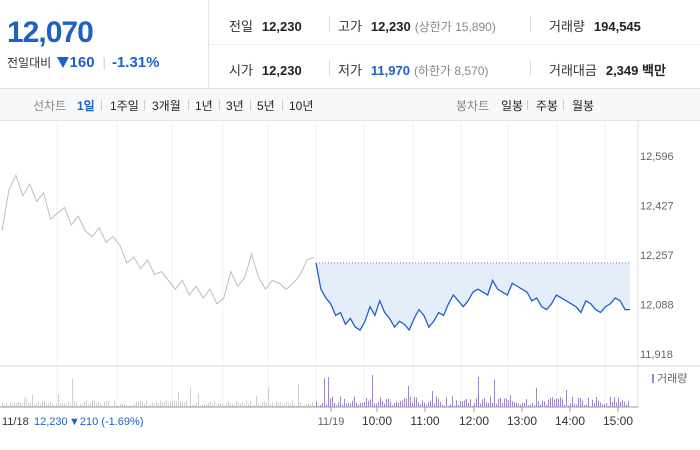  Describe the element at coordinates (390, 70) in the screenshot. I see `stat-value: 11,970` at that location.